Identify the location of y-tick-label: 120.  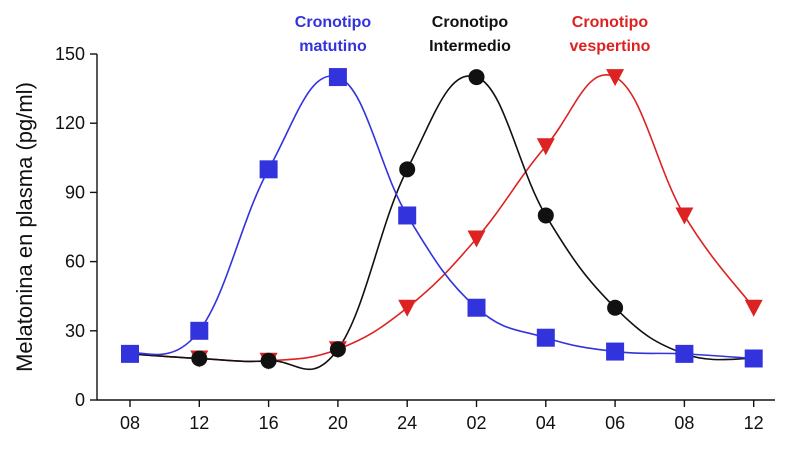
(70, 123).